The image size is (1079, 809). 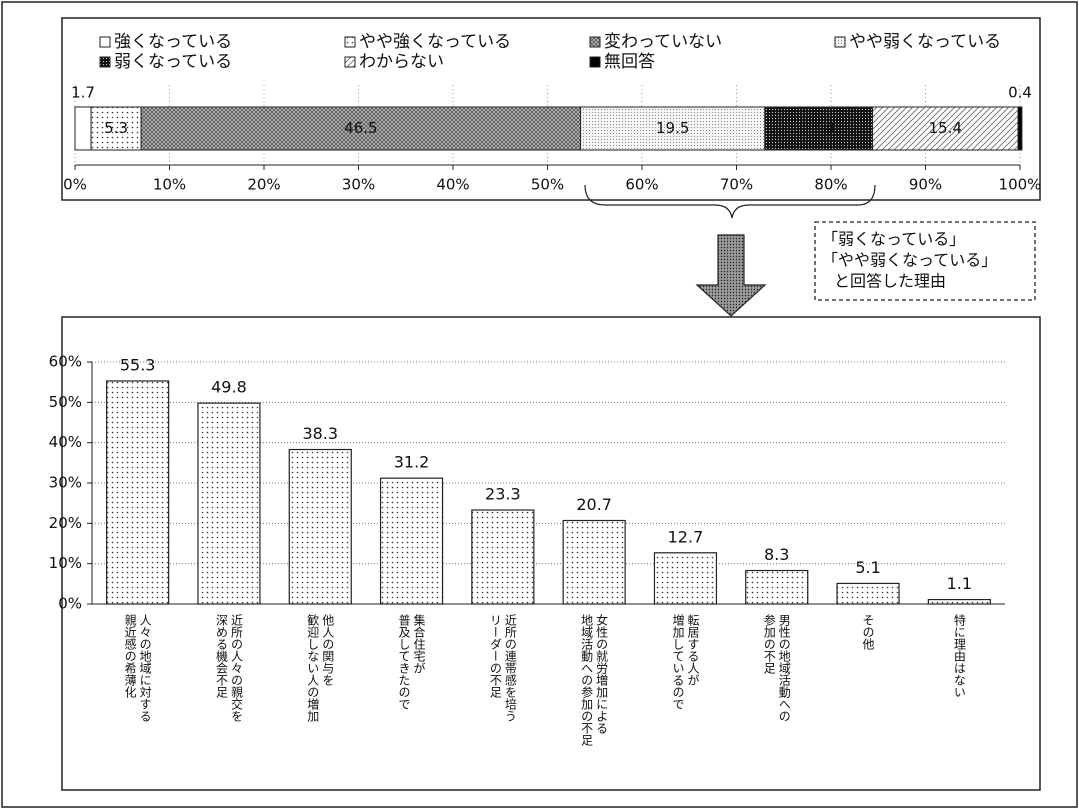 What do you see at coordinates (419, 643) in the screenshot?
I see `x-tick-label: 集合住宅が` at bounding box center [419, 643].